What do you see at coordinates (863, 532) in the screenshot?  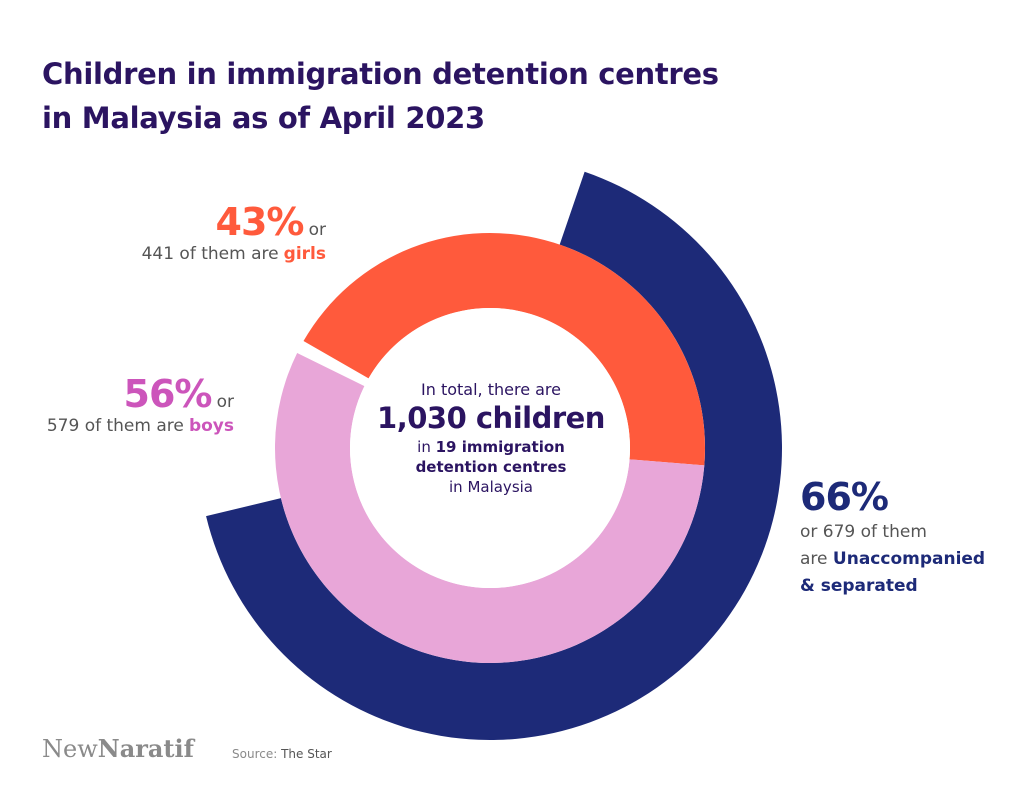 I see `unaccompanied-line1: or 679 of them` at bounding box center [863, 532].